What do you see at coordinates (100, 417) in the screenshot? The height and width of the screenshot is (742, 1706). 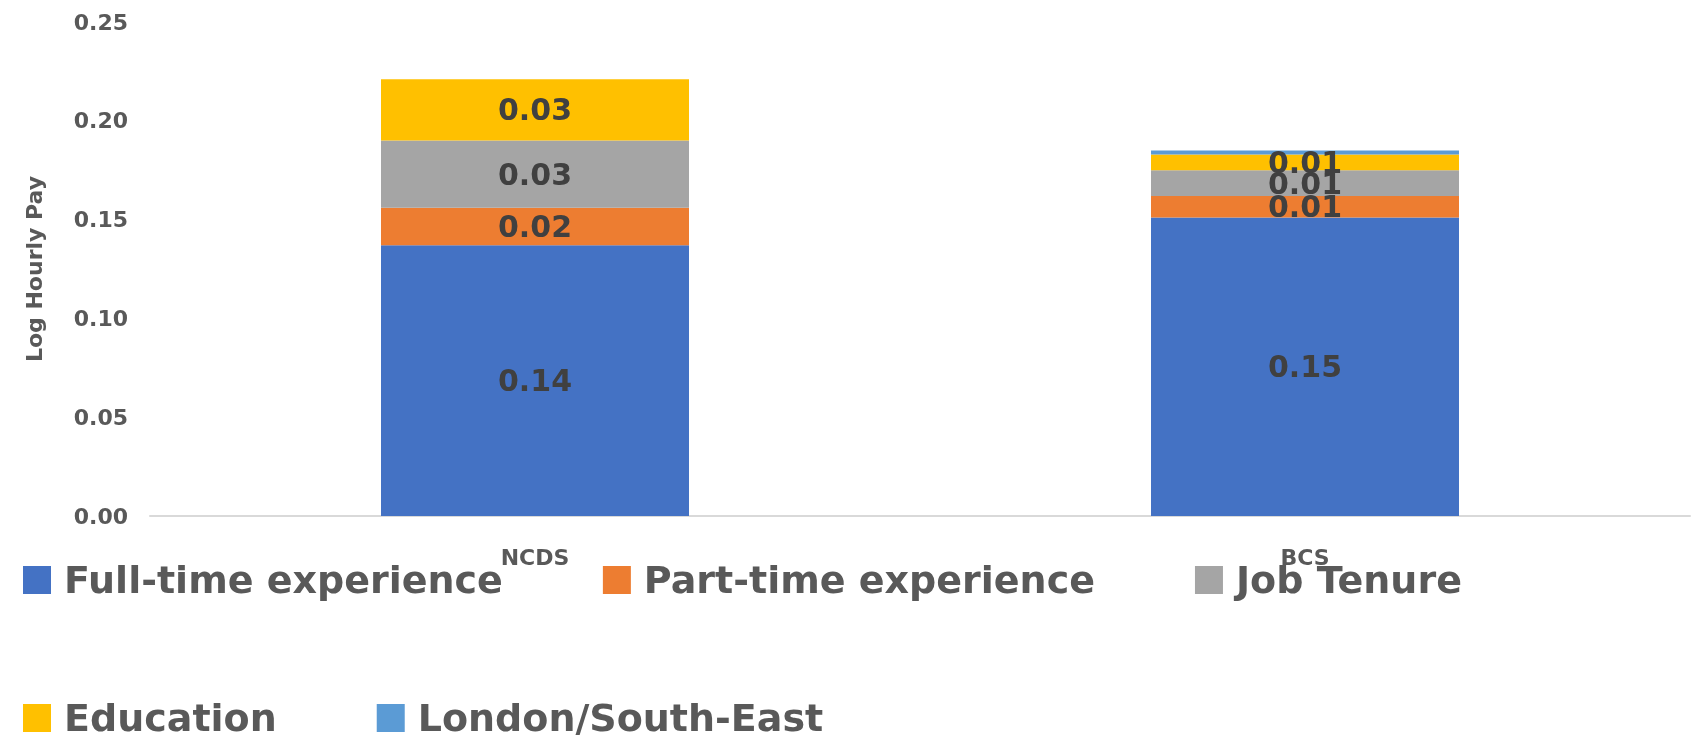 I see `y-tick-label: 0.05` at bounding box center [100, 417].